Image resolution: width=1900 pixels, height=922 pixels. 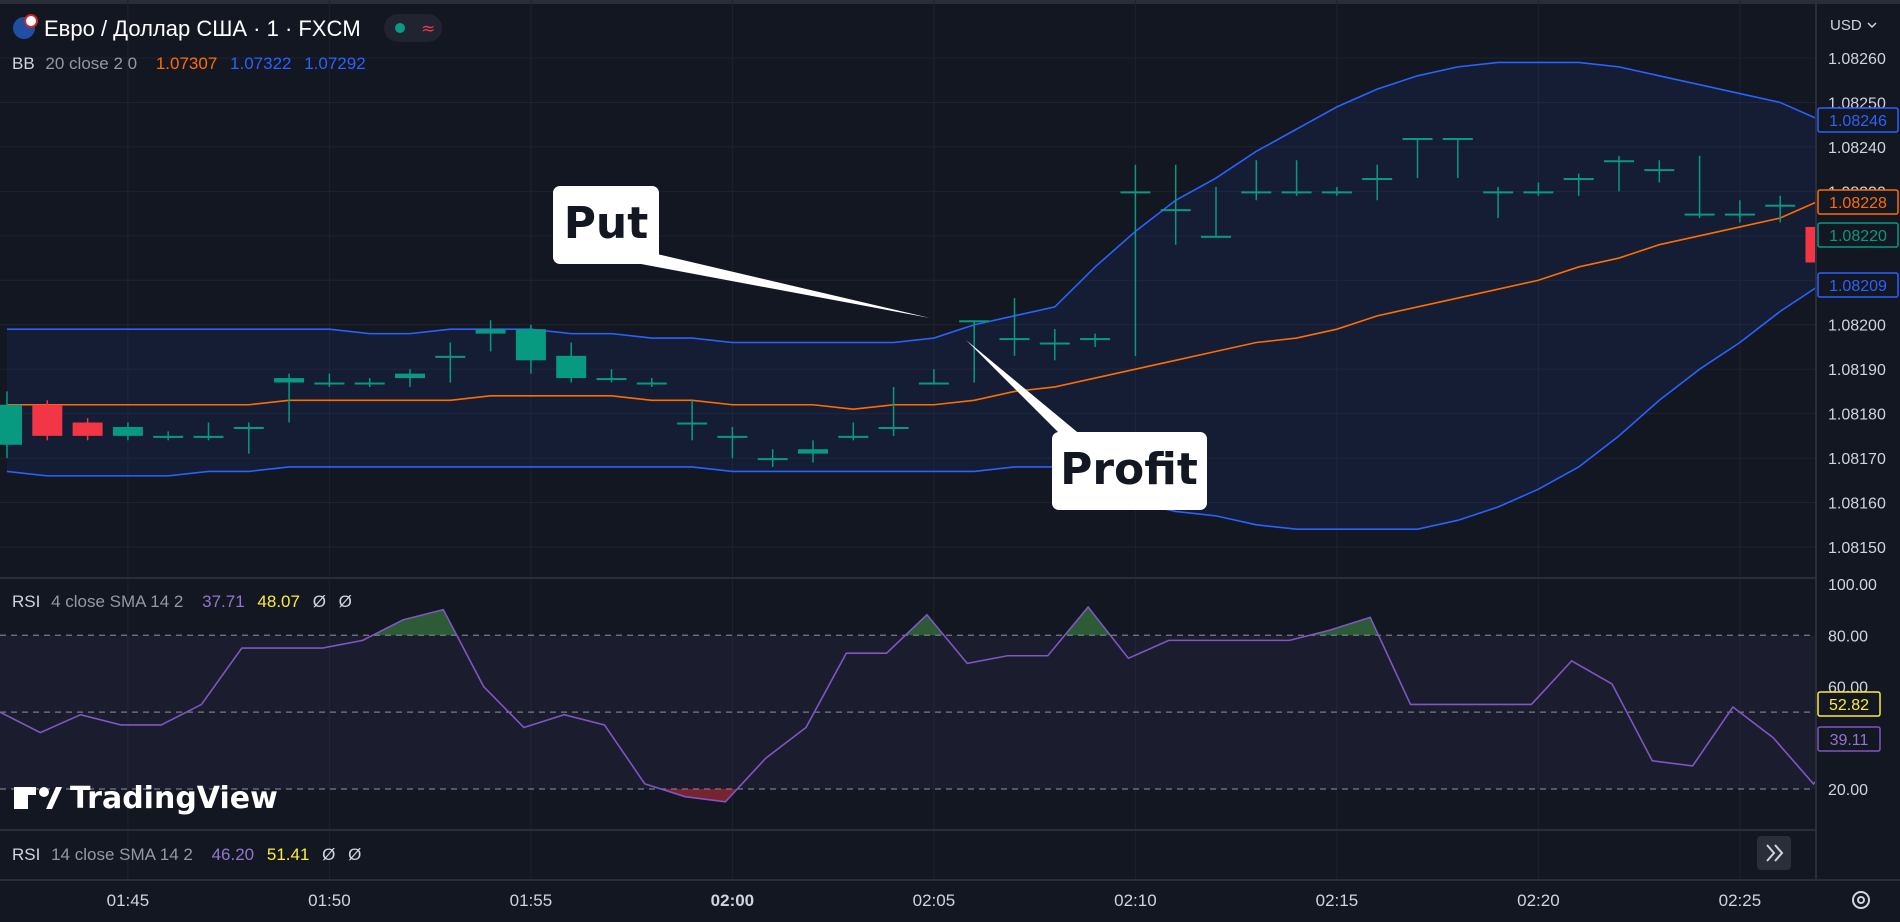 What do you see at coordinates (223, 601) in the screenshot?
I see `rsi4-legend-value: 37.71` at bounding box center [223, 601].